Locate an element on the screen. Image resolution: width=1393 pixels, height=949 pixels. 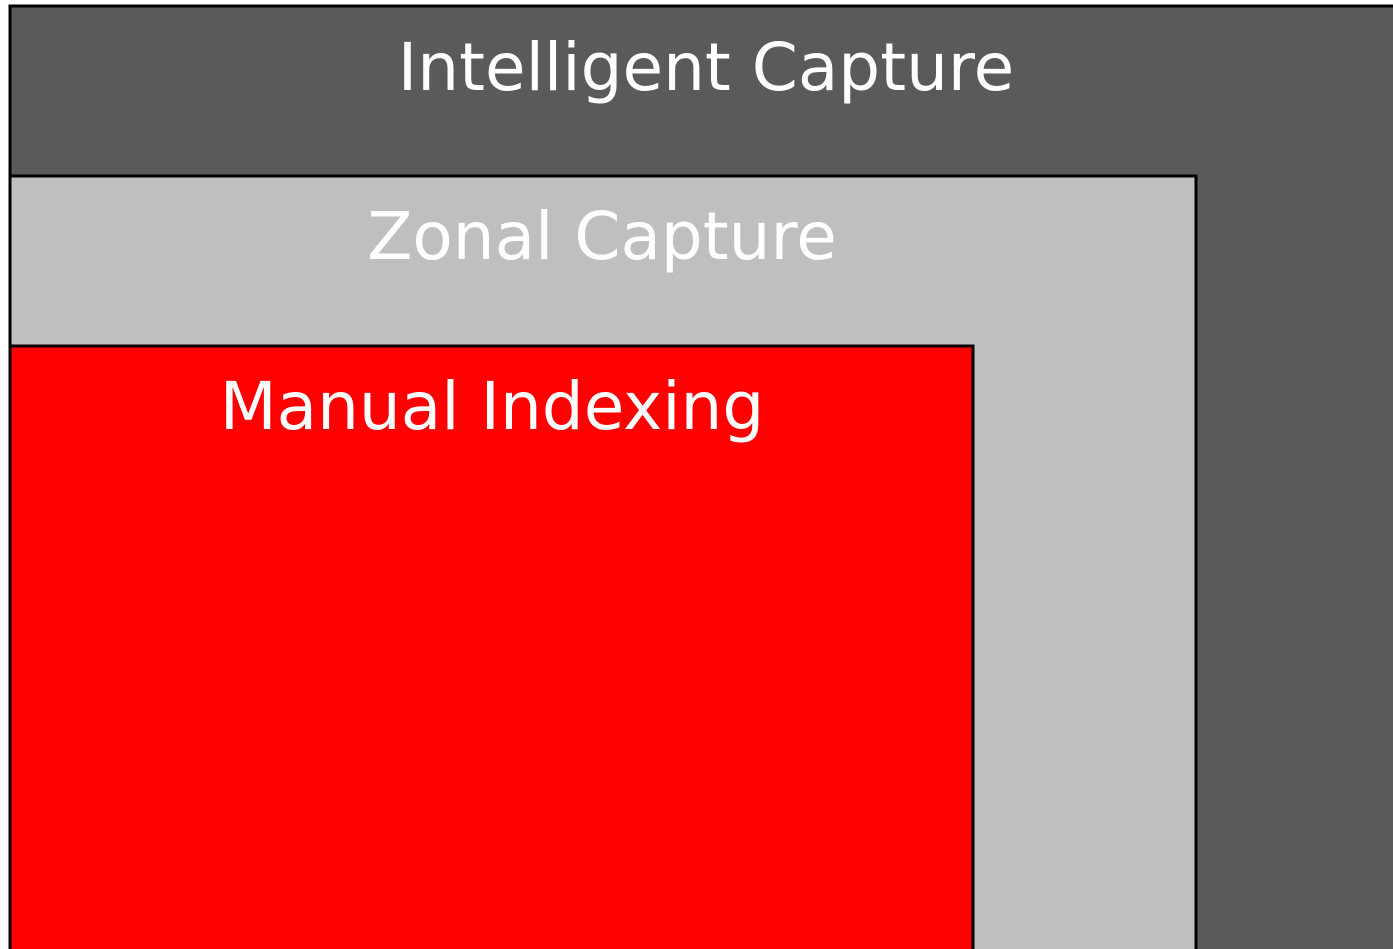
box-label: Manual Indexing is located at coordinates (492, 406).